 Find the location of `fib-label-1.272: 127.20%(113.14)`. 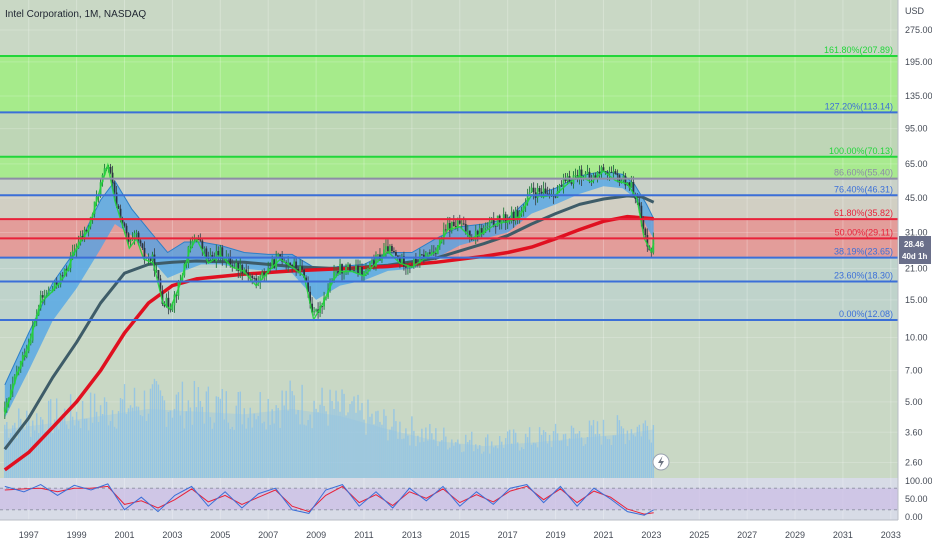

fib-label-1.272: 127.20%(113.14) is located at coordinates (859, 106).